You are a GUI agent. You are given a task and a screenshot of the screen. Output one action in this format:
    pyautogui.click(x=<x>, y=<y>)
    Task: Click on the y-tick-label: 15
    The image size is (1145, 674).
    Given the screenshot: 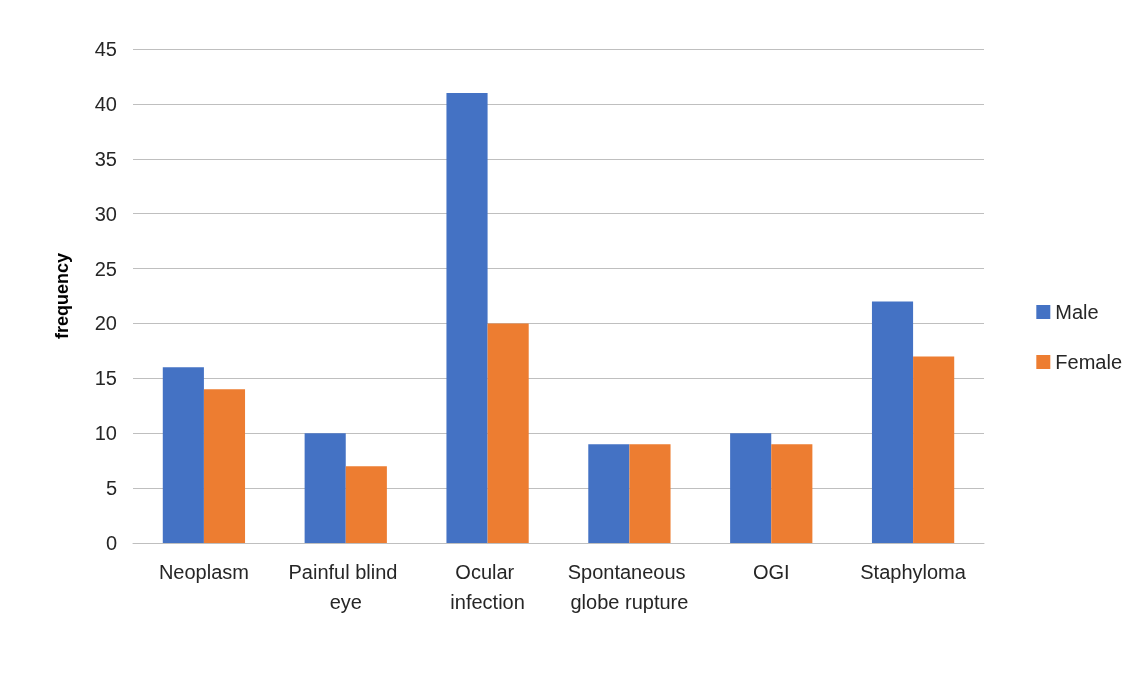 What is the action you would take?
    pyautogui.click(x=105, y=378)
    